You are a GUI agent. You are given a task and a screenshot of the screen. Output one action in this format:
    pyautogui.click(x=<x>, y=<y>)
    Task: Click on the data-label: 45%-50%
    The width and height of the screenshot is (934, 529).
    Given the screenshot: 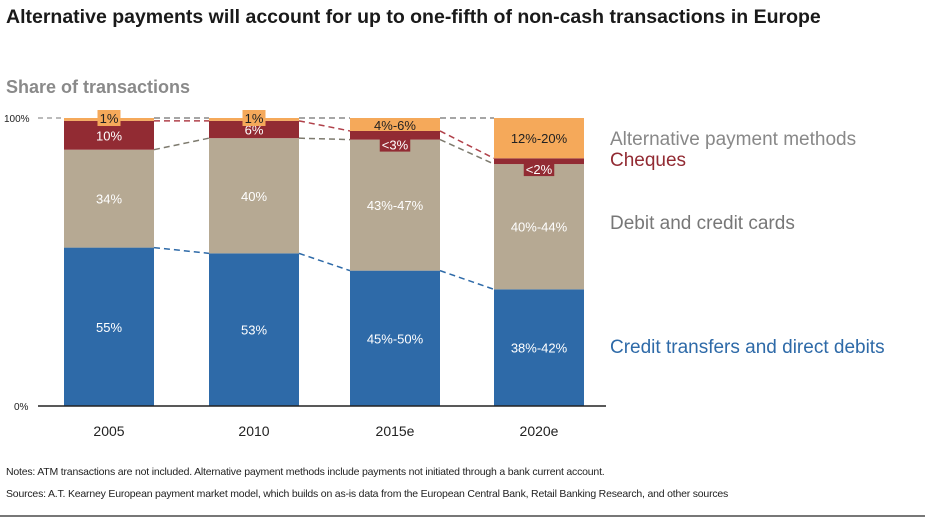 What is the action you would take?
    pyautogui.click(x=395, y=338)
    